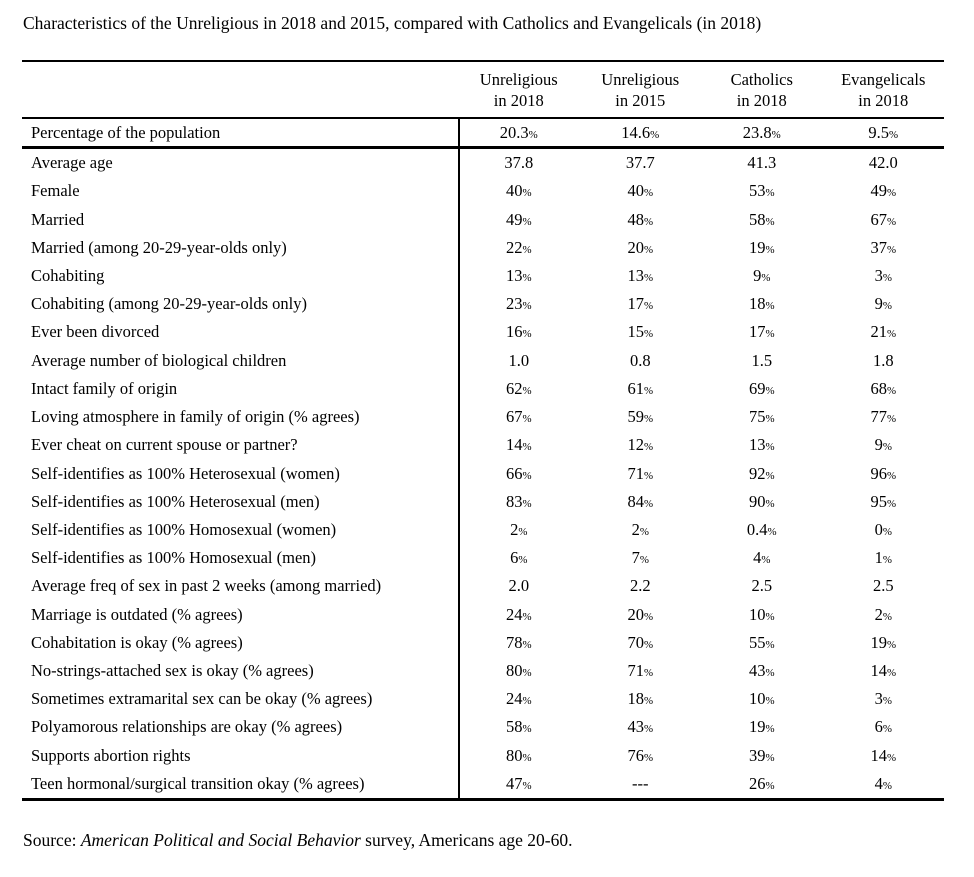 The width and height of the screenshot is (974, 877). Describe the element at coordinates (519, 586) in the screenshot. I see `row-value: 2.0` at that location.